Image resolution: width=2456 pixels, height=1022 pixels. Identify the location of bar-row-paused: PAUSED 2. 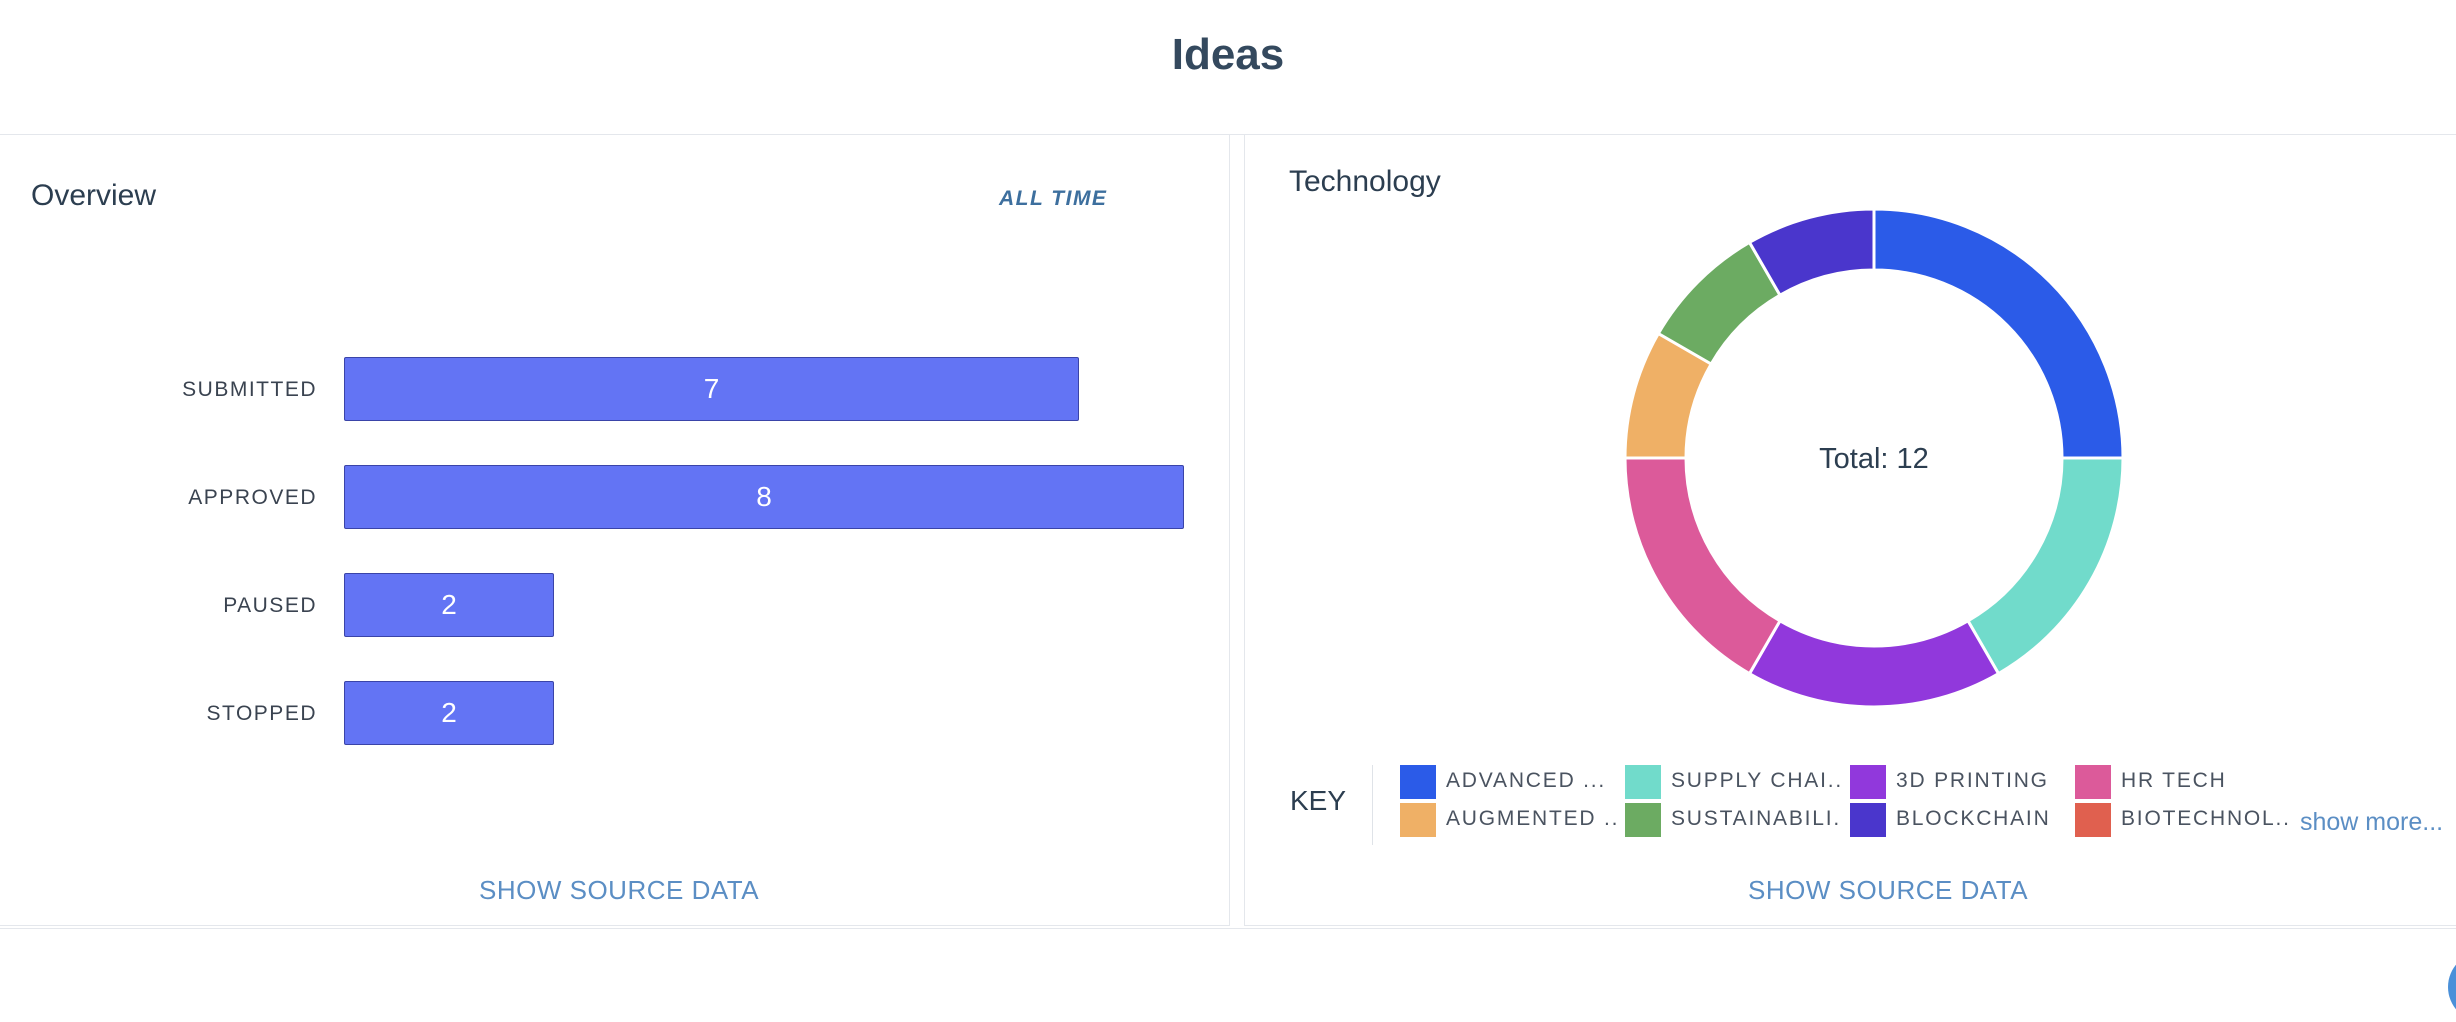
(615, 606).